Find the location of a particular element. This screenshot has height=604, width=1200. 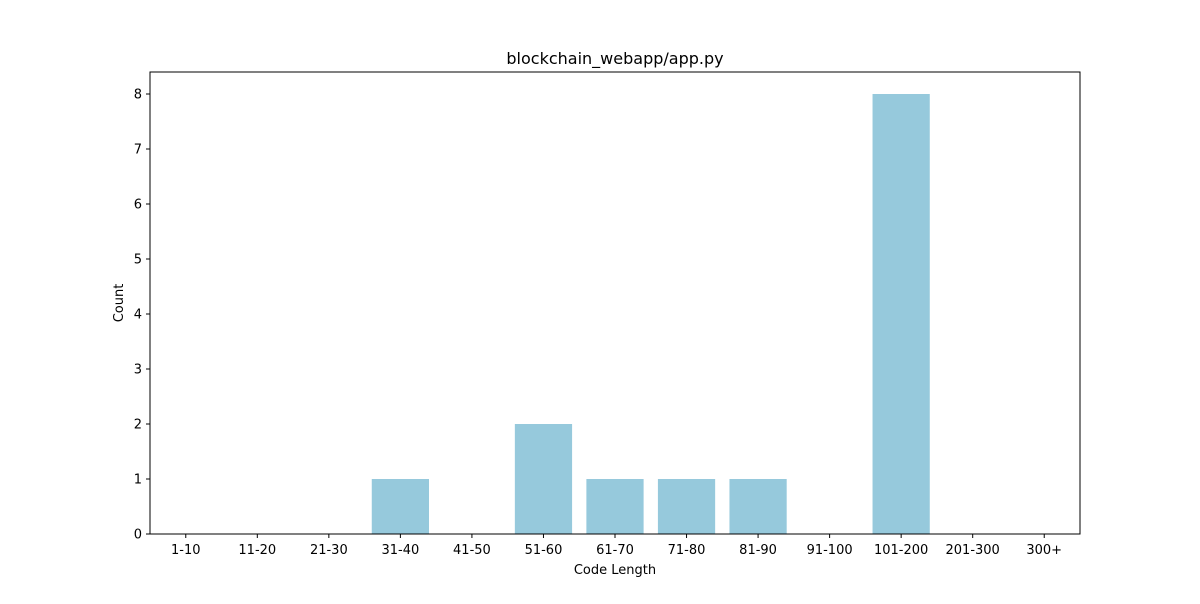

y-axis-label: Count is located at coordinates (119, 303).